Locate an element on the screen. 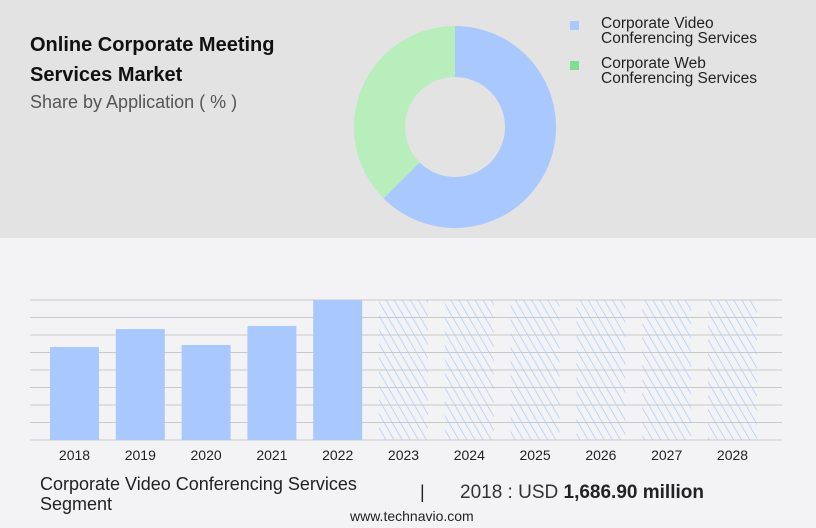 This screenshot has height=528, width=816. x-tick-label: 2020 is located at coordinates (206, 455).